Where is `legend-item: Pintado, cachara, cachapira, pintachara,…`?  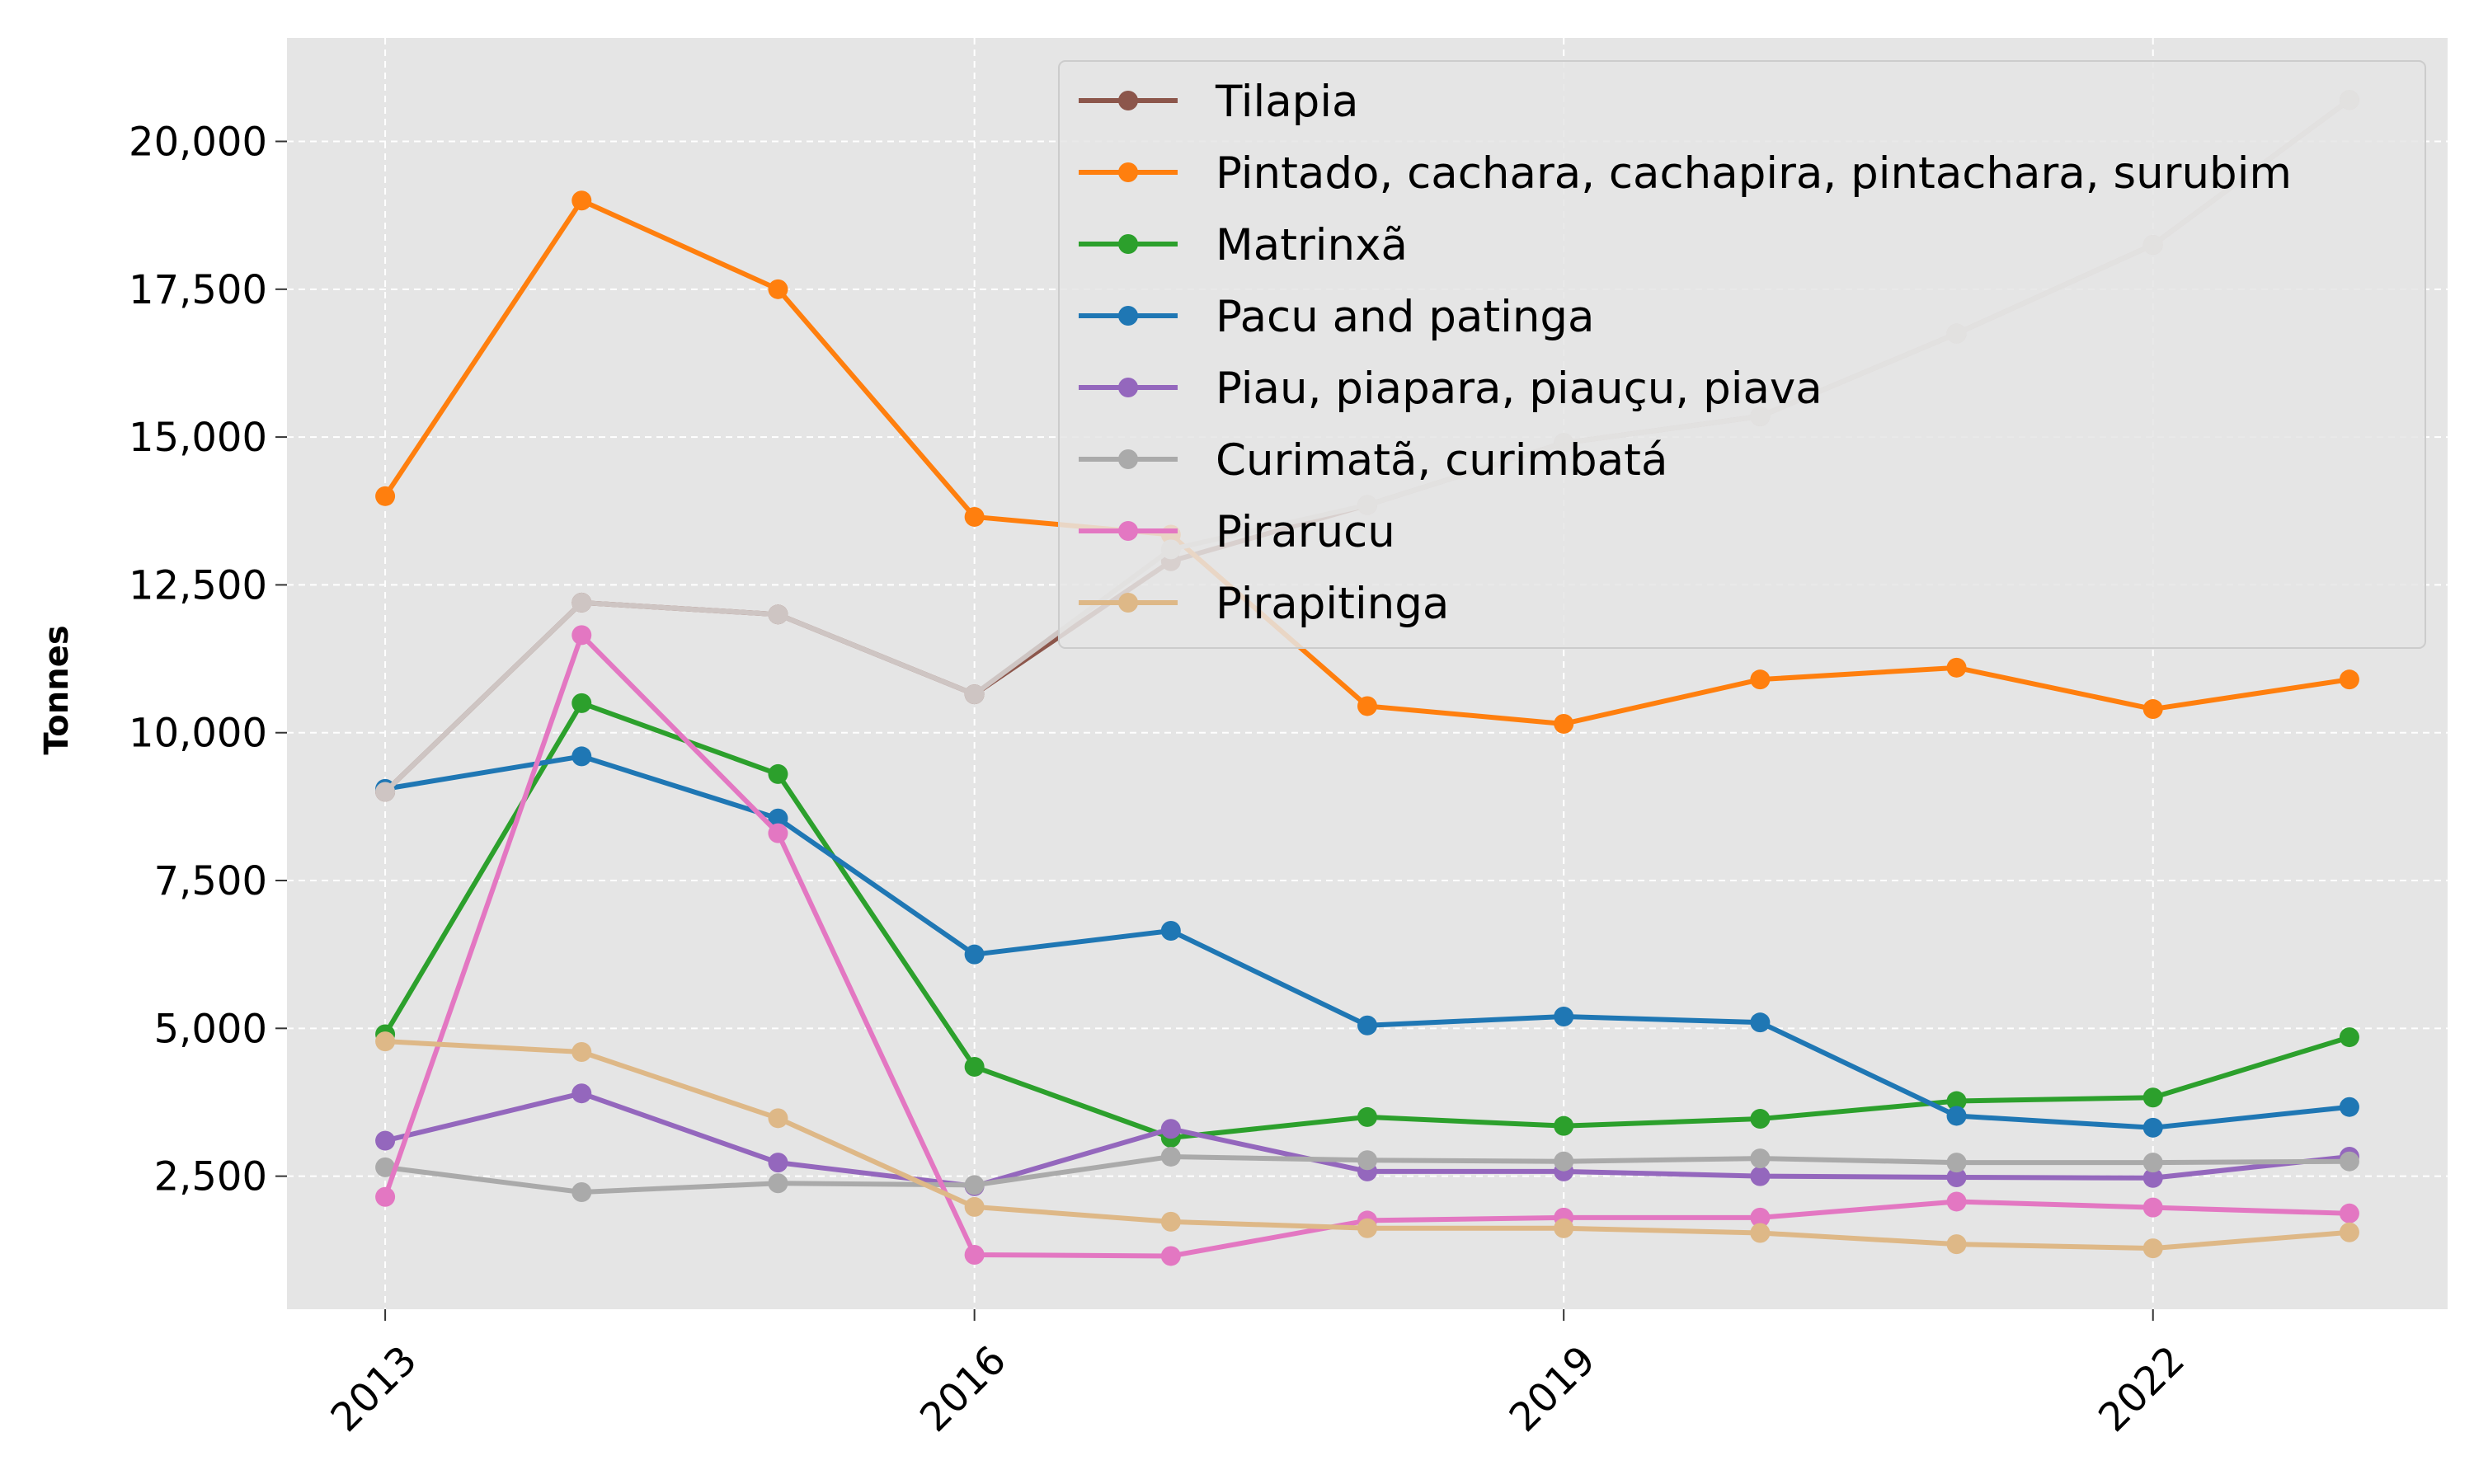 legend-item: Pintado, cachara, cachapira, pintachara,… is located at coordinates (1685, 173).